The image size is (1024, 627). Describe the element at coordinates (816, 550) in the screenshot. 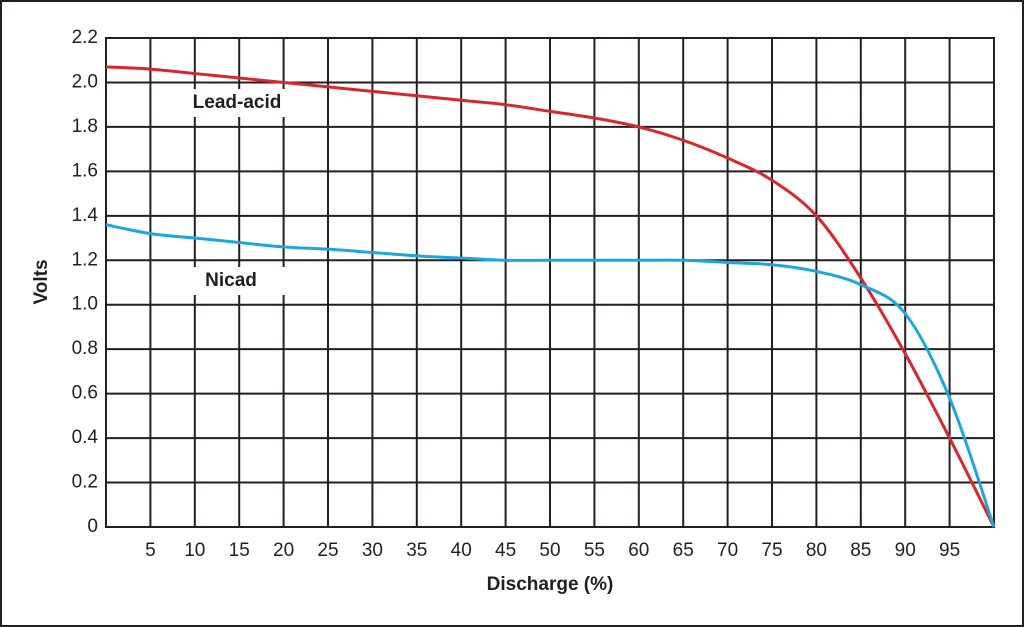

I see `x-tick-label: 80` at that location.